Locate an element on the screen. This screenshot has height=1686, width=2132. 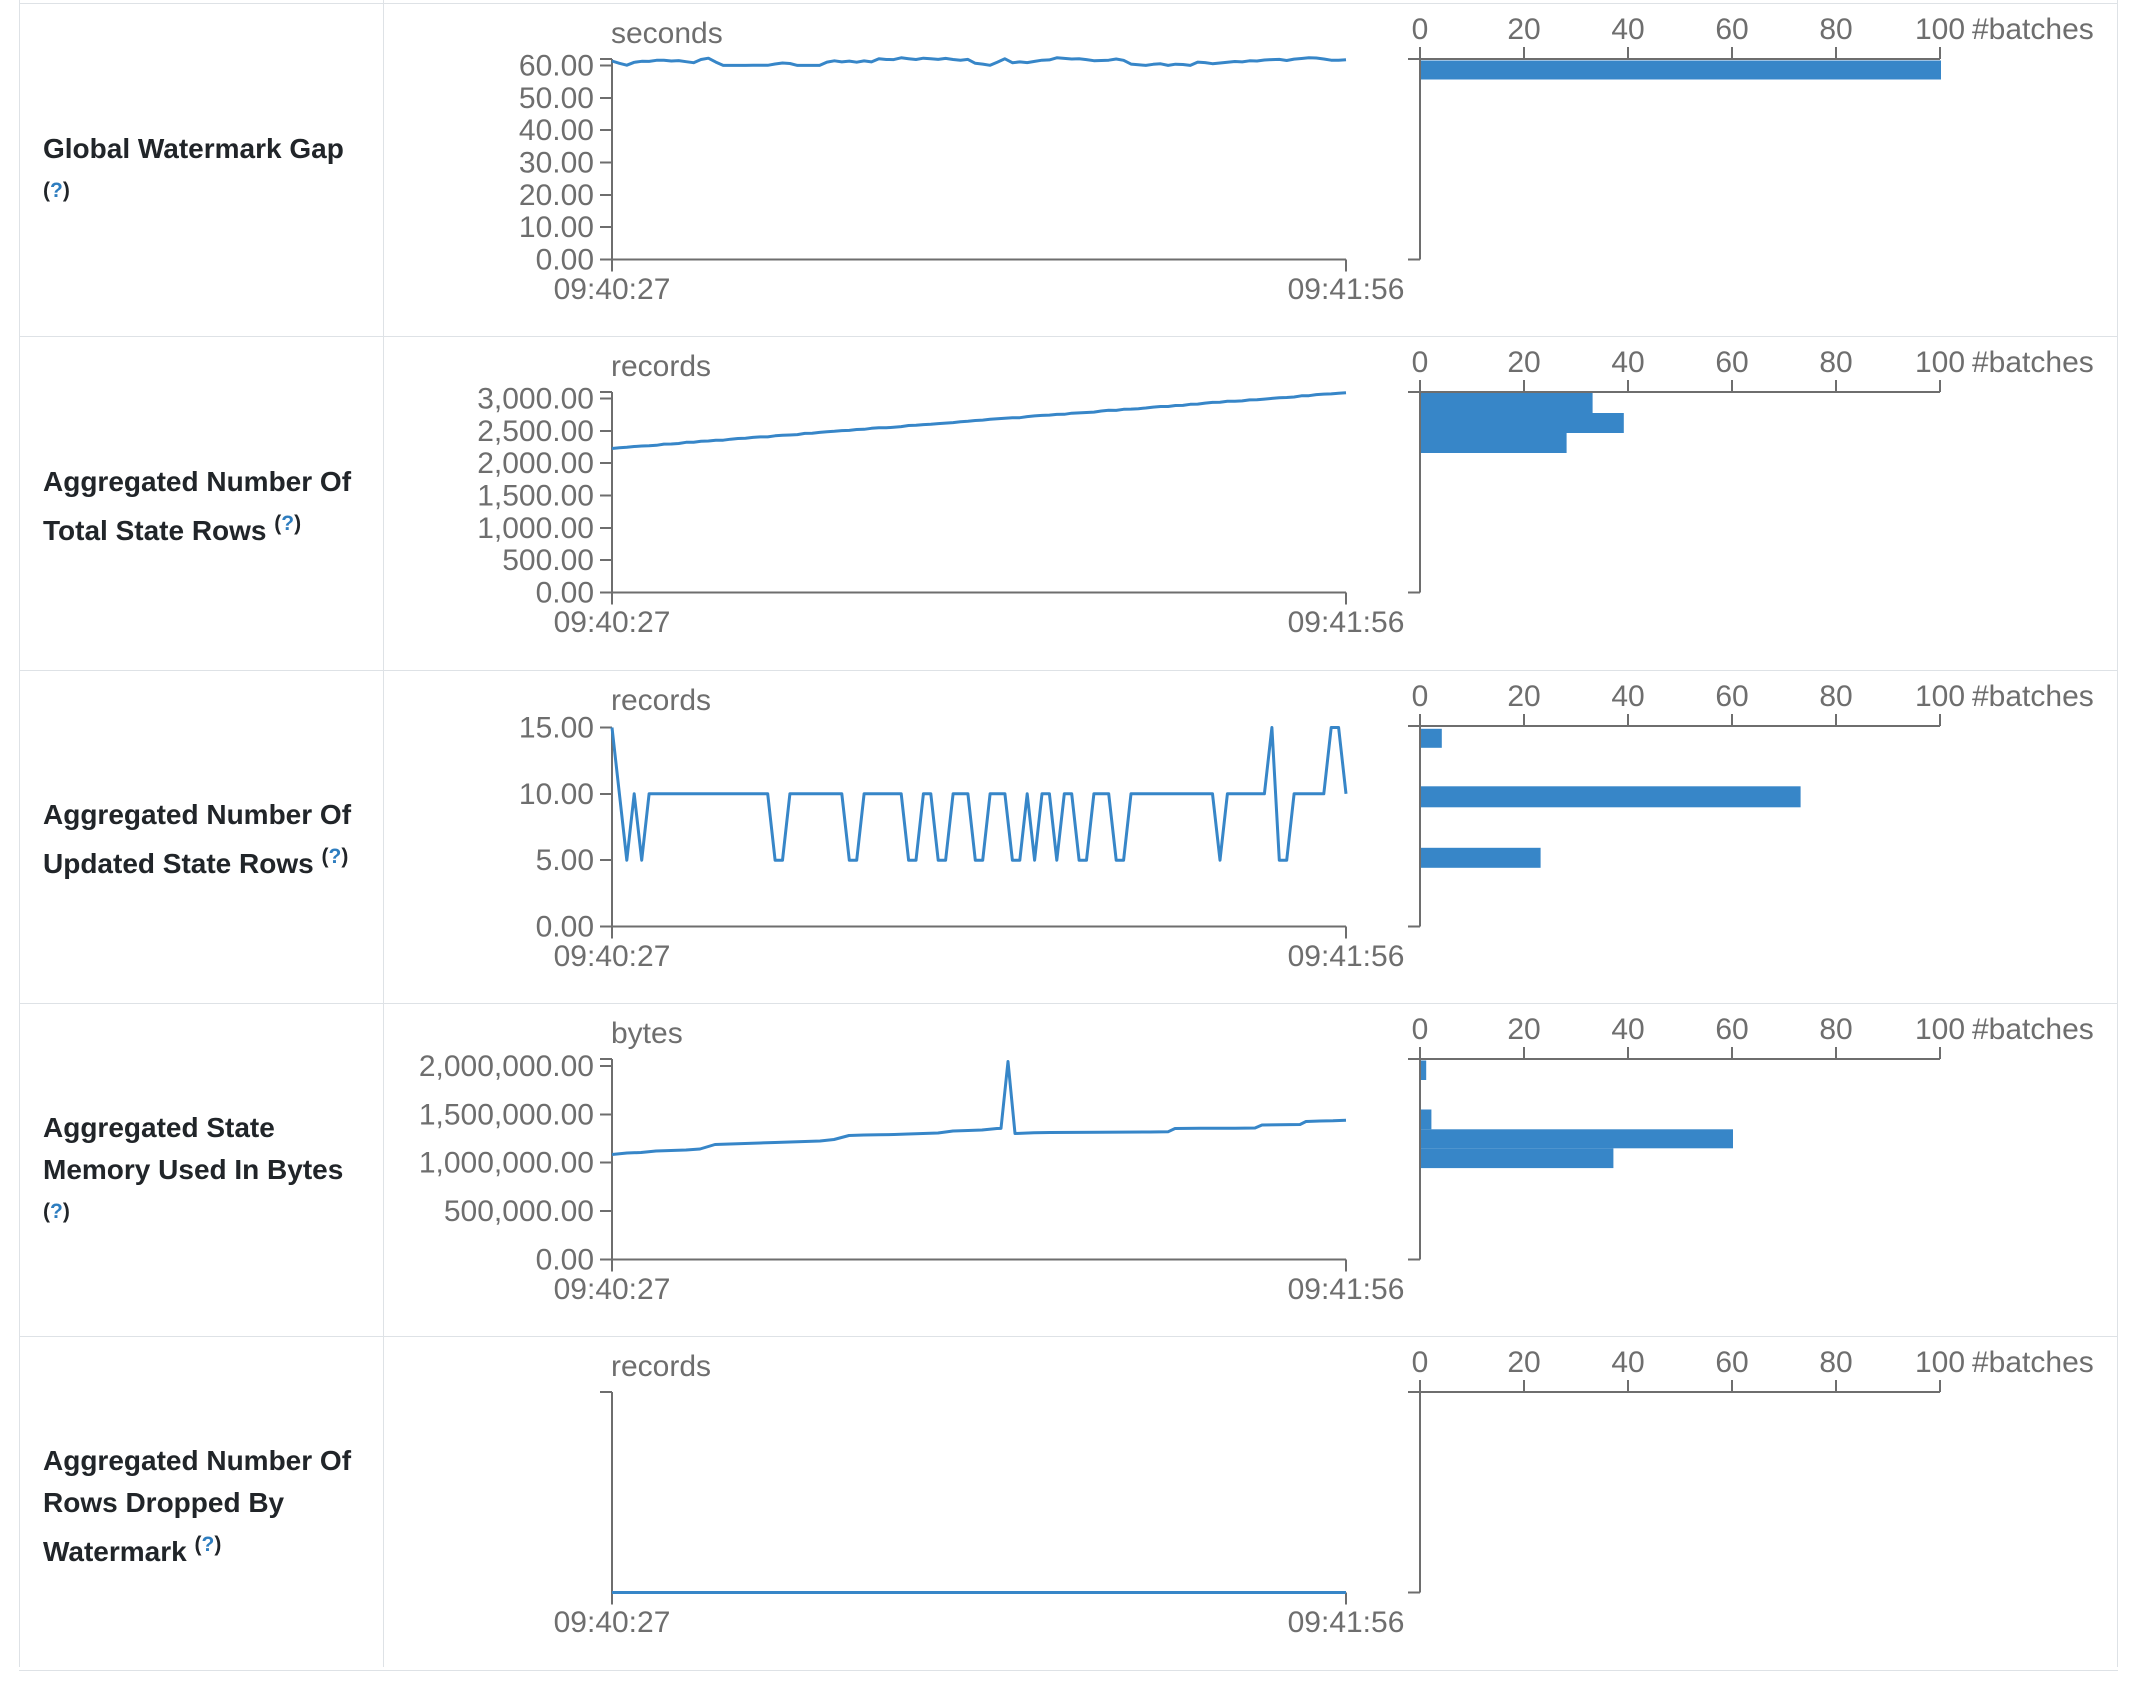
svg-text: 2,500.00 is located at coordinates (535, 431).